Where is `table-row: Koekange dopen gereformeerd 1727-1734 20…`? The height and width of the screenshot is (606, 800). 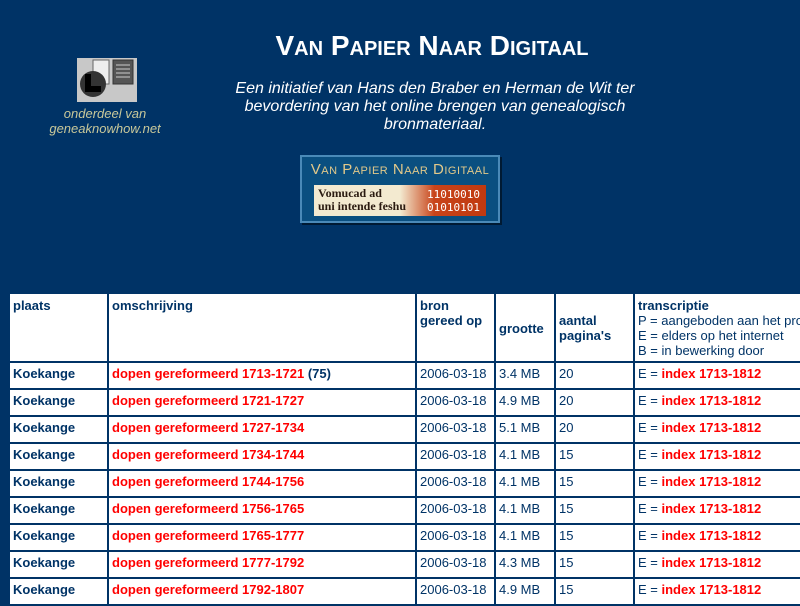
table-row: Koekange dopen gereformeerd 1727-1734 20… is located at coordinates (405, 429).